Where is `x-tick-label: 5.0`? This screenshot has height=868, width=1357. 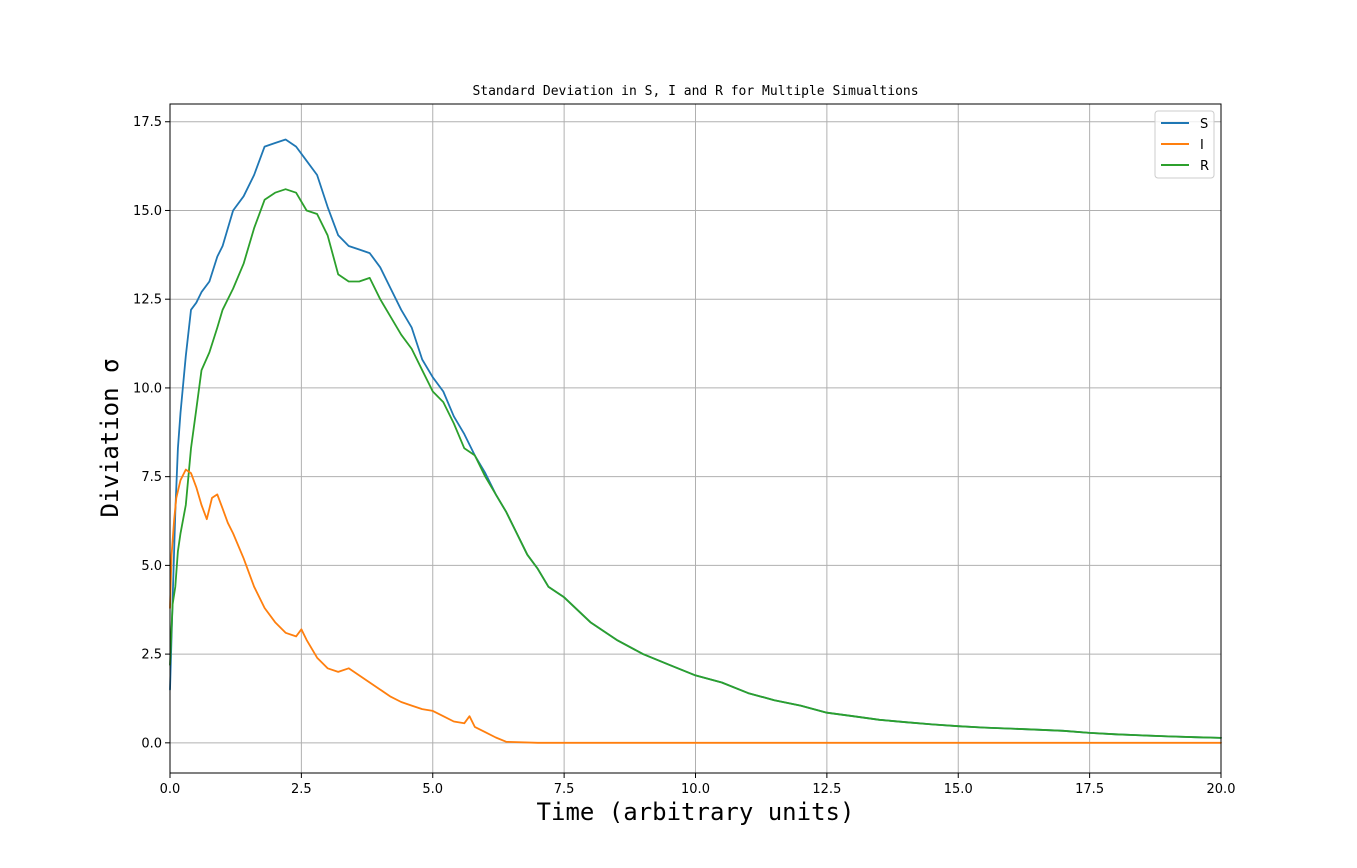 x-tick-label: 5.0 is located at coordinates (432, 789).